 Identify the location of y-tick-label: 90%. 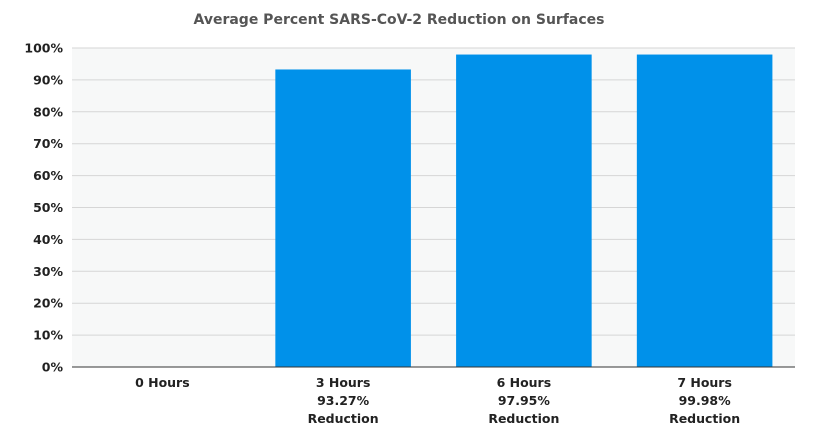
(48, 79).